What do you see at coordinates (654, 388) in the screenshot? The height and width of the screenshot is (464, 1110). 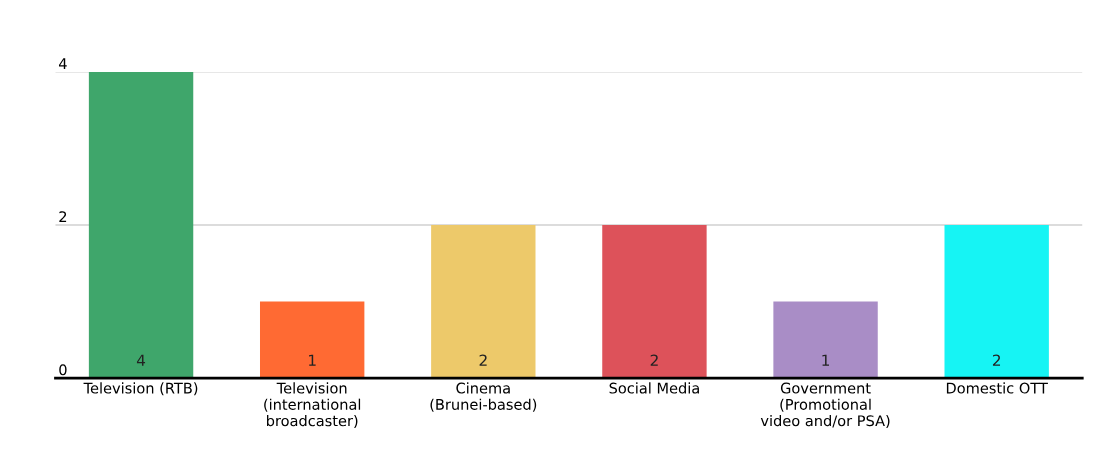 I see `x-tick-label: Social Media` at bounding box center [654, 388].